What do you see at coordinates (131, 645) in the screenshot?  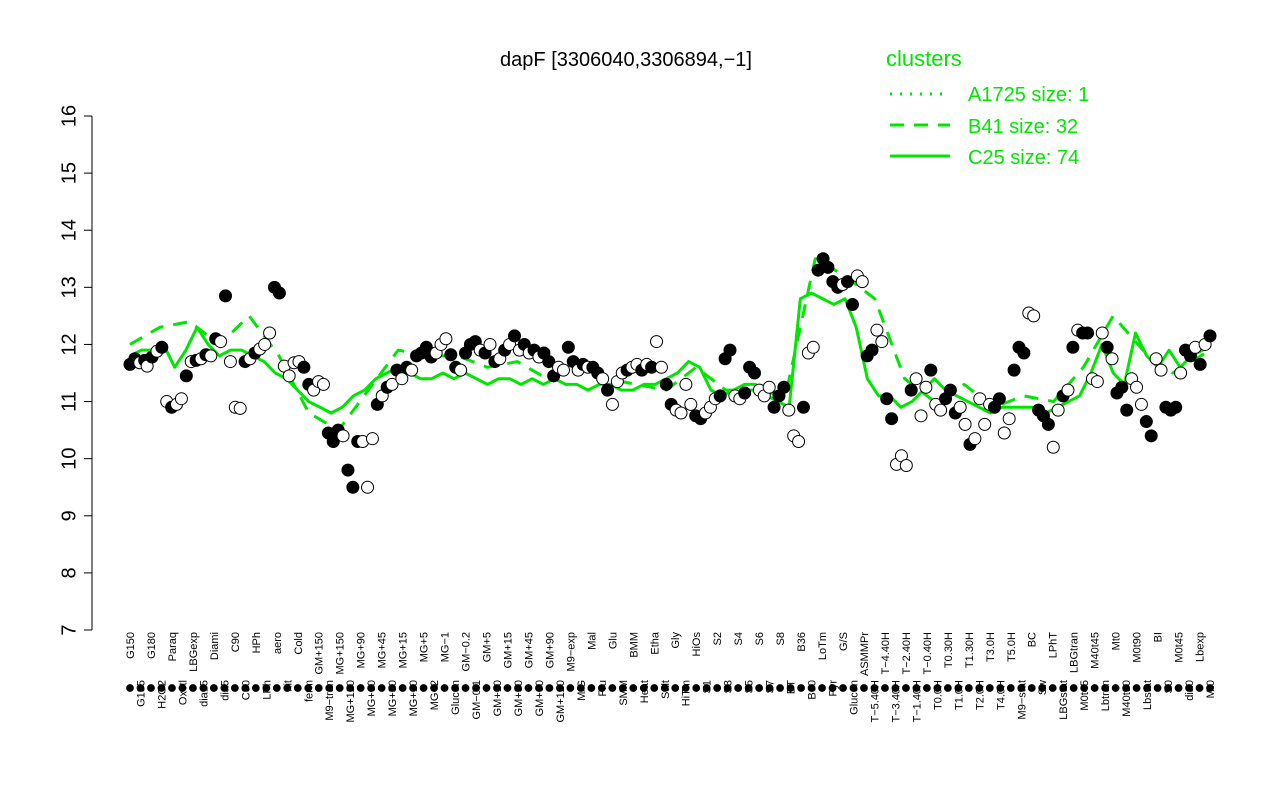 I see `x-tick-label: G150` at bounding box center [131, 645].